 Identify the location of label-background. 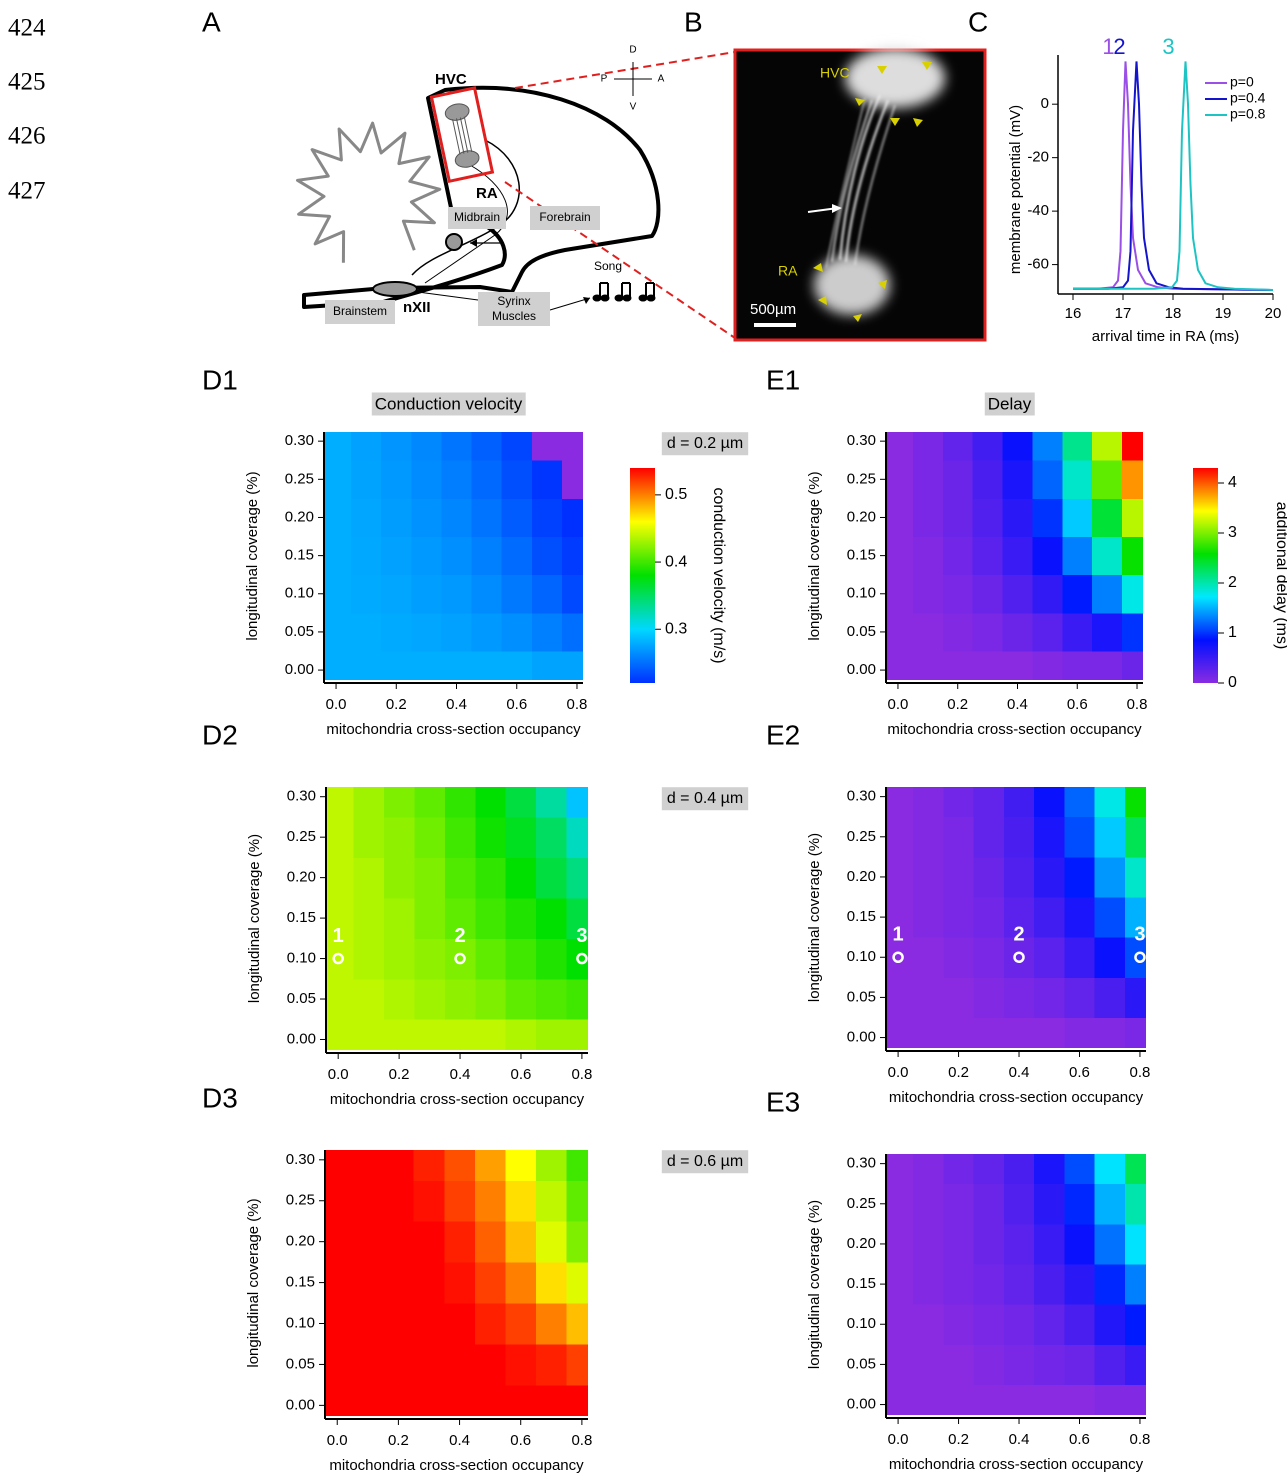
(1009, 404).